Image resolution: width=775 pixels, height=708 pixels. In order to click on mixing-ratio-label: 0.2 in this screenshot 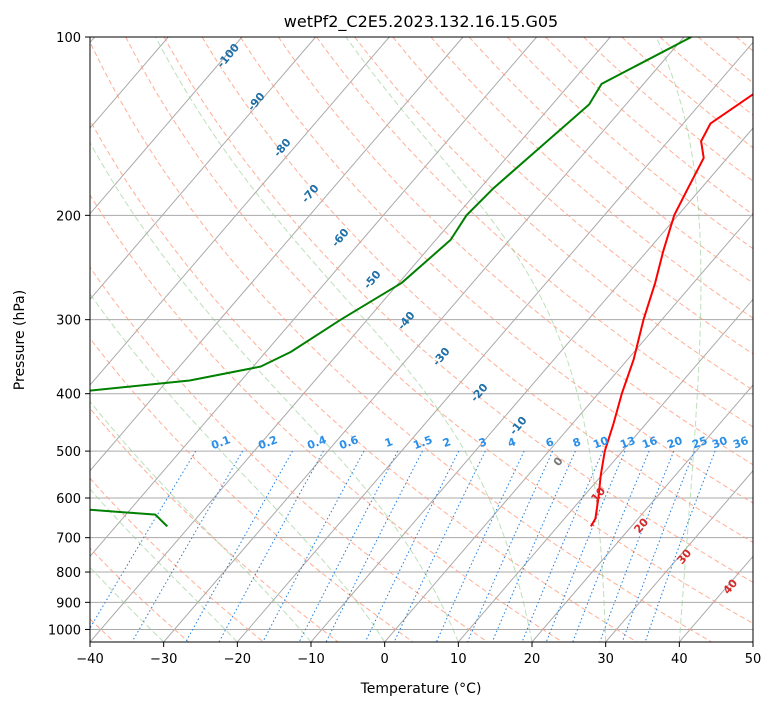, I will do `click(267, 442)`.